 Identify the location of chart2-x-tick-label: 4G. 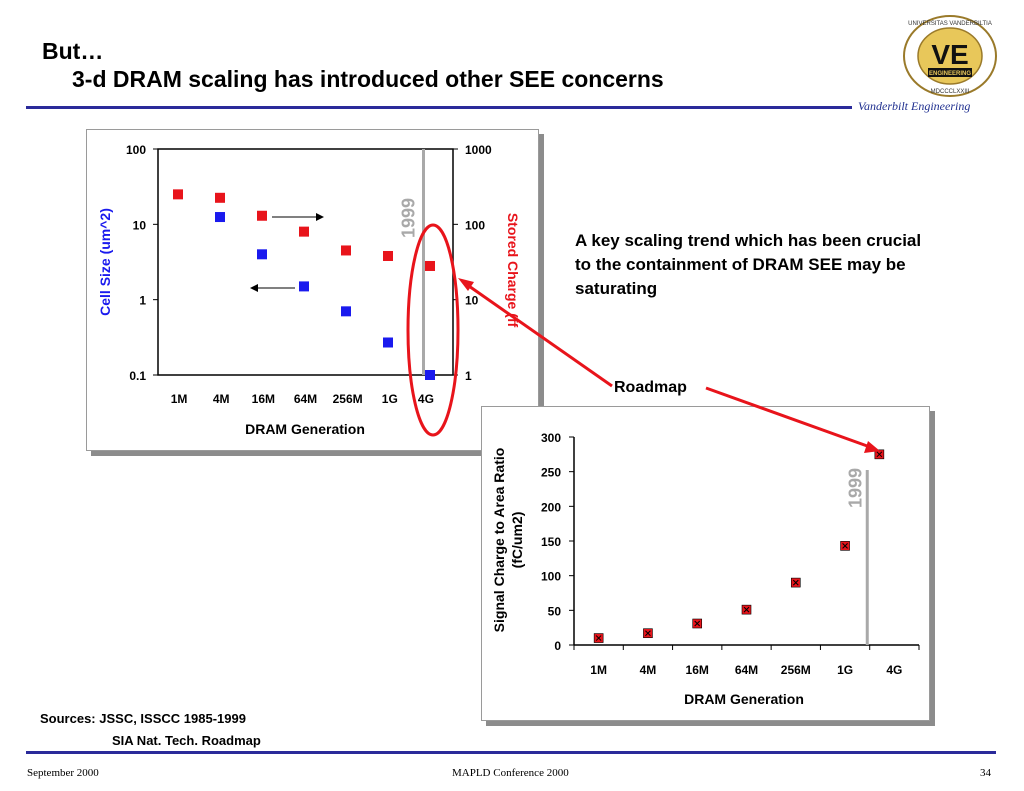
(894, 670).